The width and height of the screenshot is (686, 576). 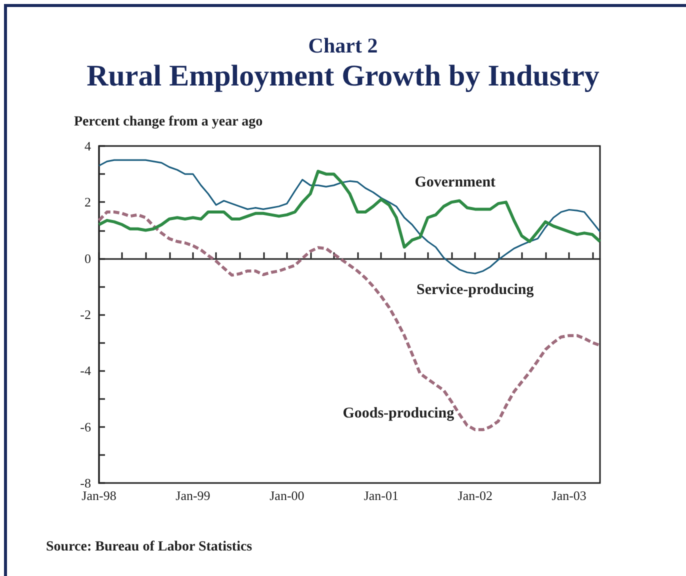 I want to click on series-label: Service-producing, so click(x=475, y=290).